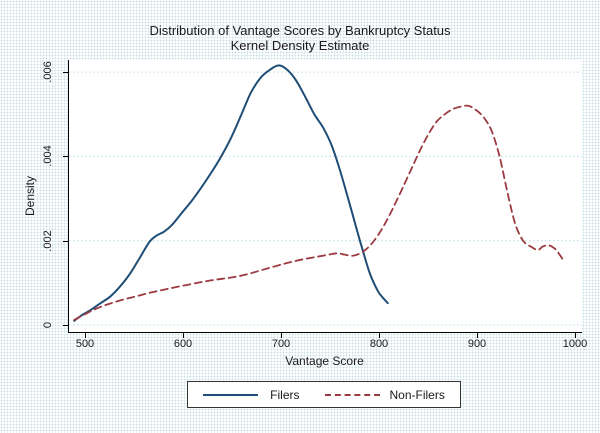  I want to click on y-tick-label: .002, so click(48, 240).